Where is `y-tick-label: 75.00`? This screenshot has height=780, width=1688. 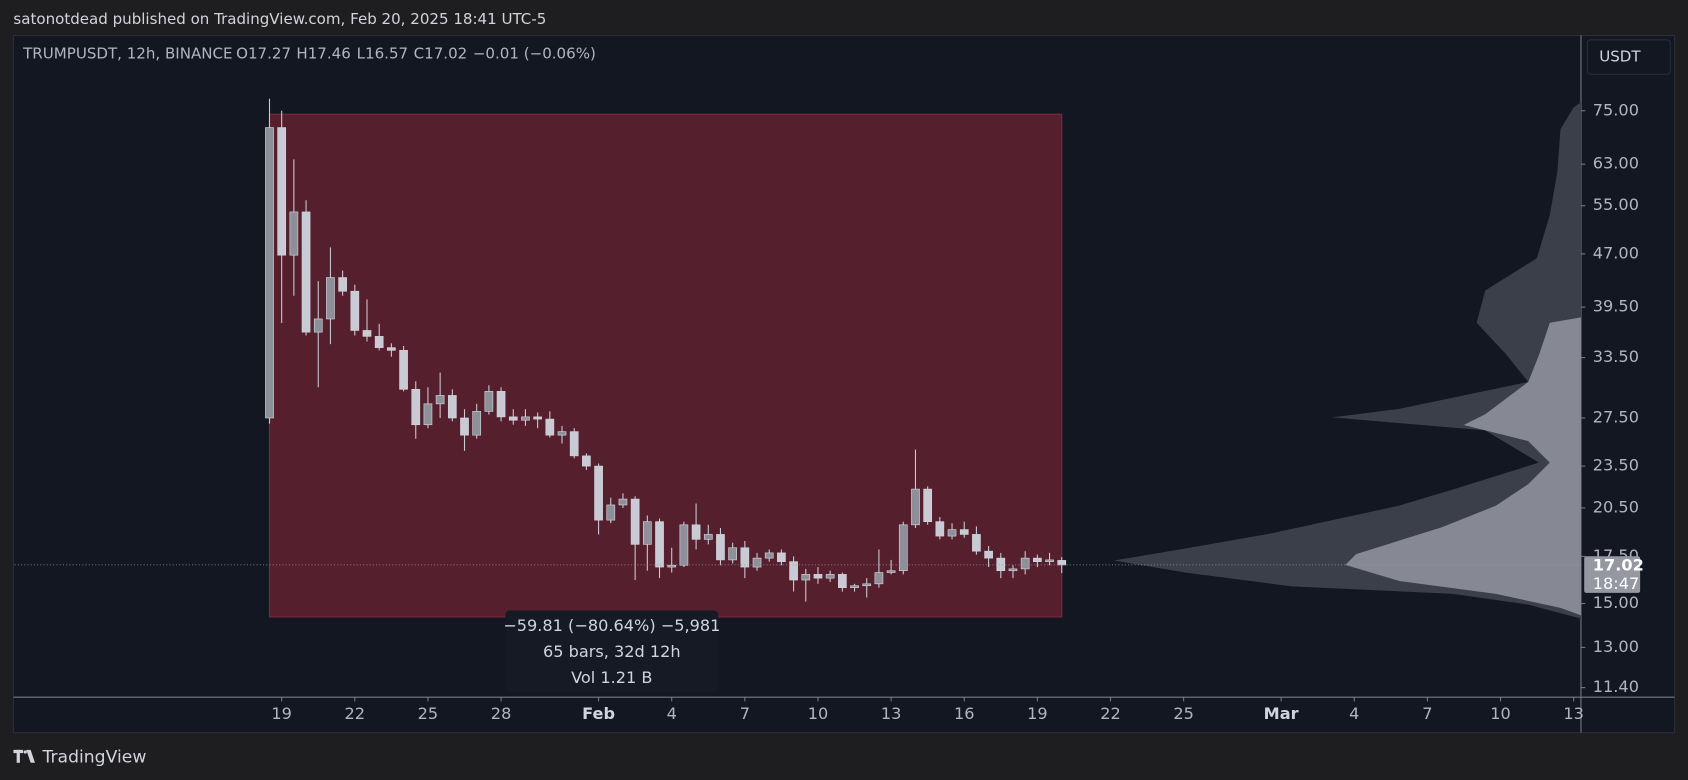
y-tick-label: 75.00 is located at coordinates (1616, 109).